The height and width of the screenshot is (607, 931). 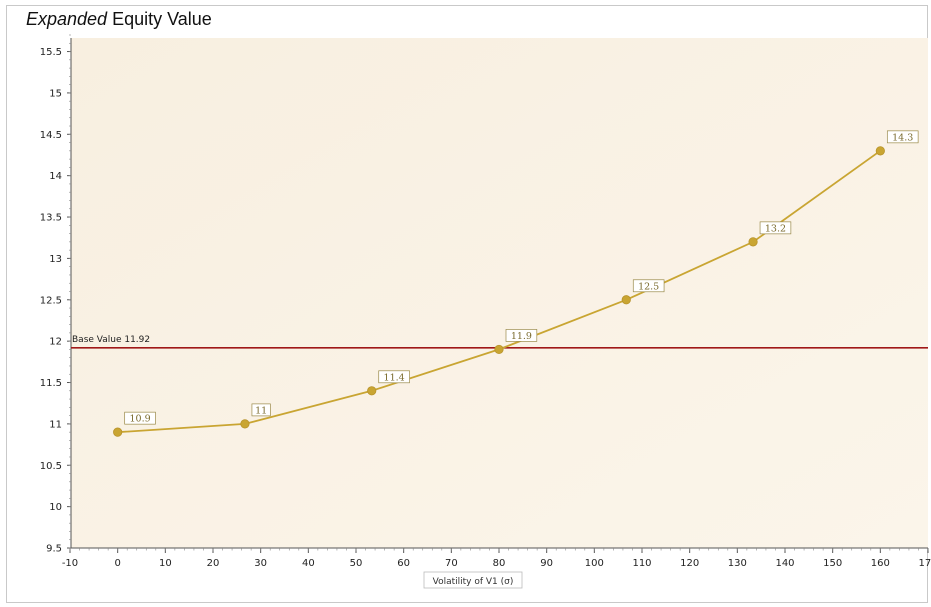 What do you see at coordinates (67, 19) in the screenshot?
I see `chart-title-italic: Expanded` at bounding box center [67, 19].